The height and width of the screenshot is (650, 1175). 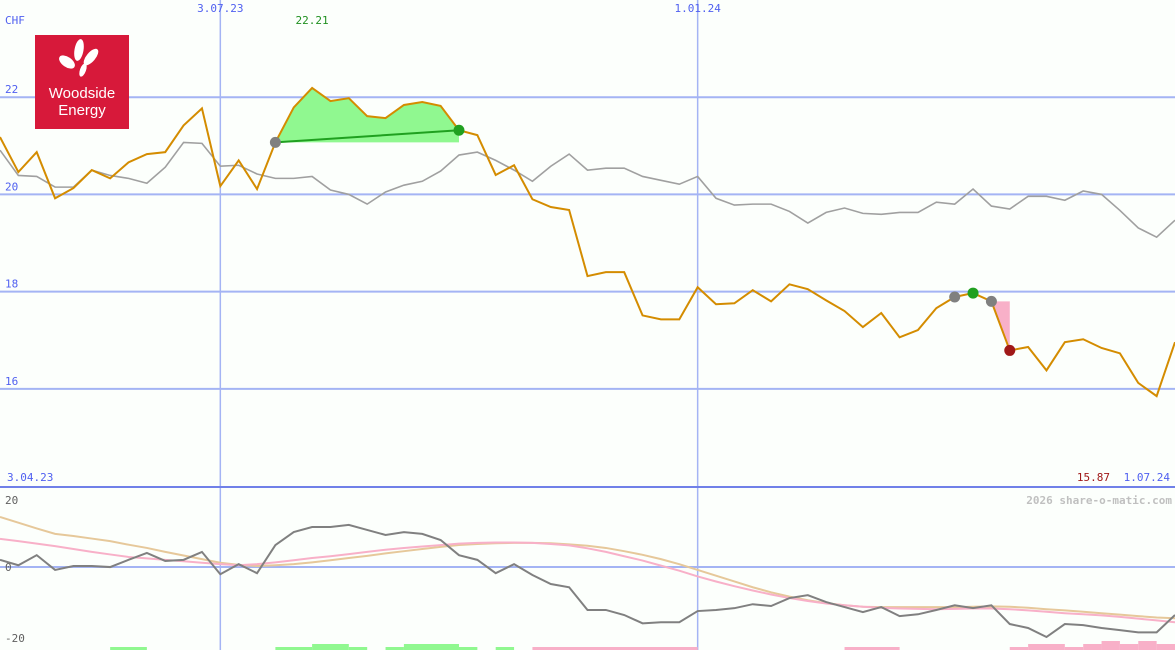 What do you see at coordinates (11, 89) in the screenshot?
I see `price-tick-label: 22` at bounding box center [11, 89].